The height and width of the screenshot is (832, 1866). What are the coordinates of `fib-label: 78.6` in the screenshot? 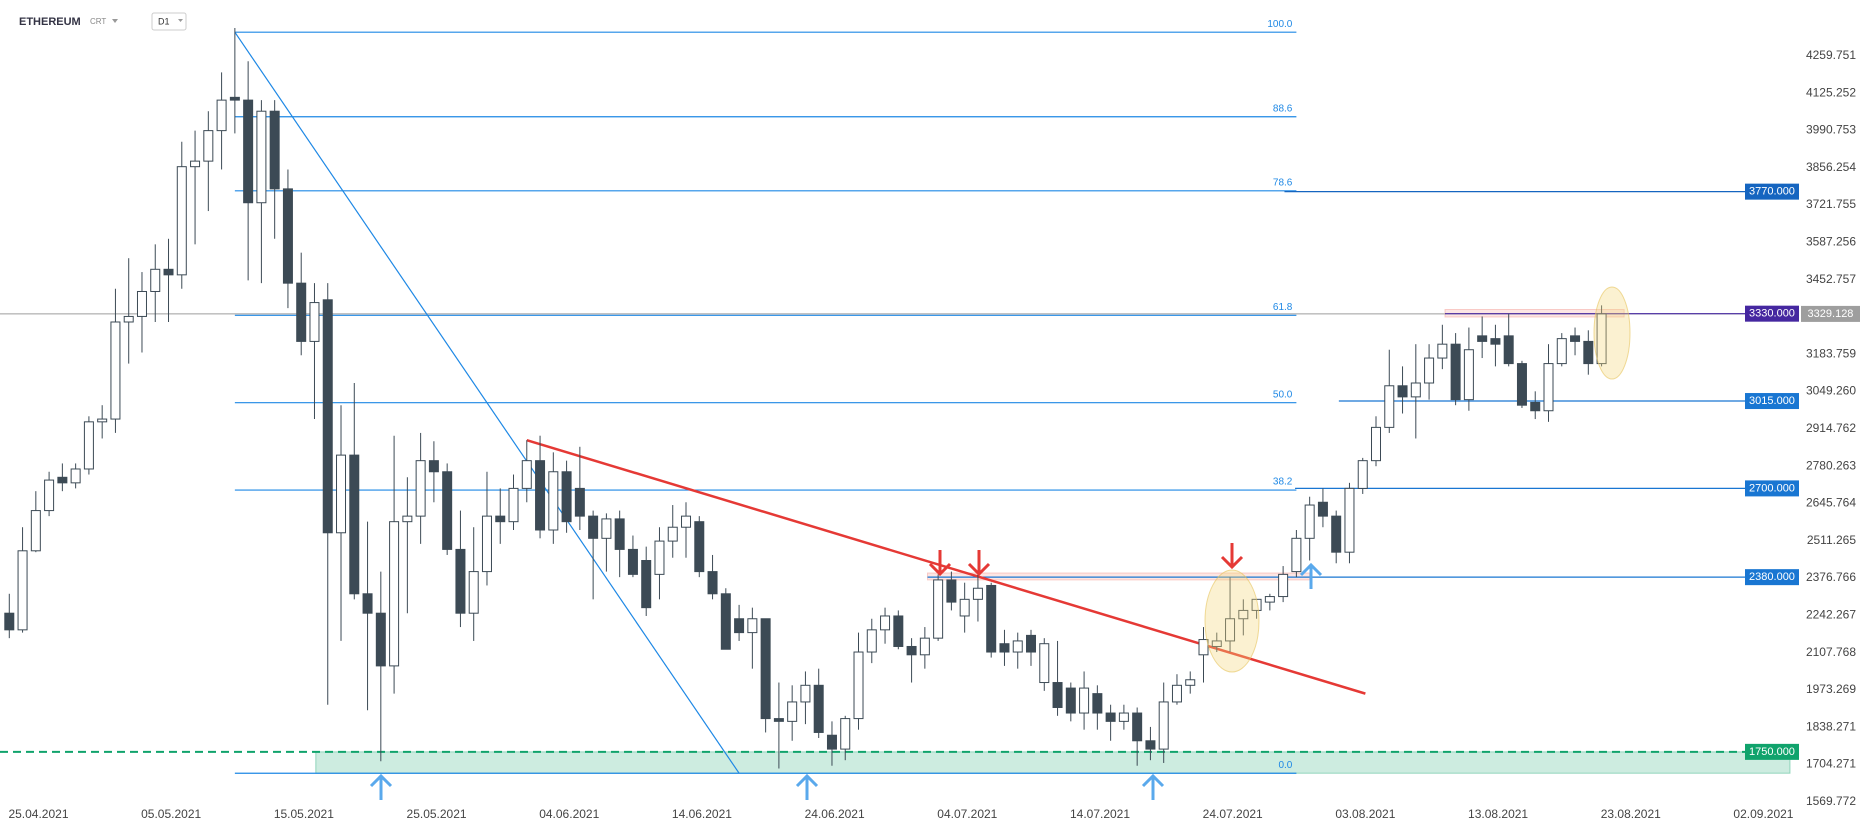 It's located at (1283, 182).